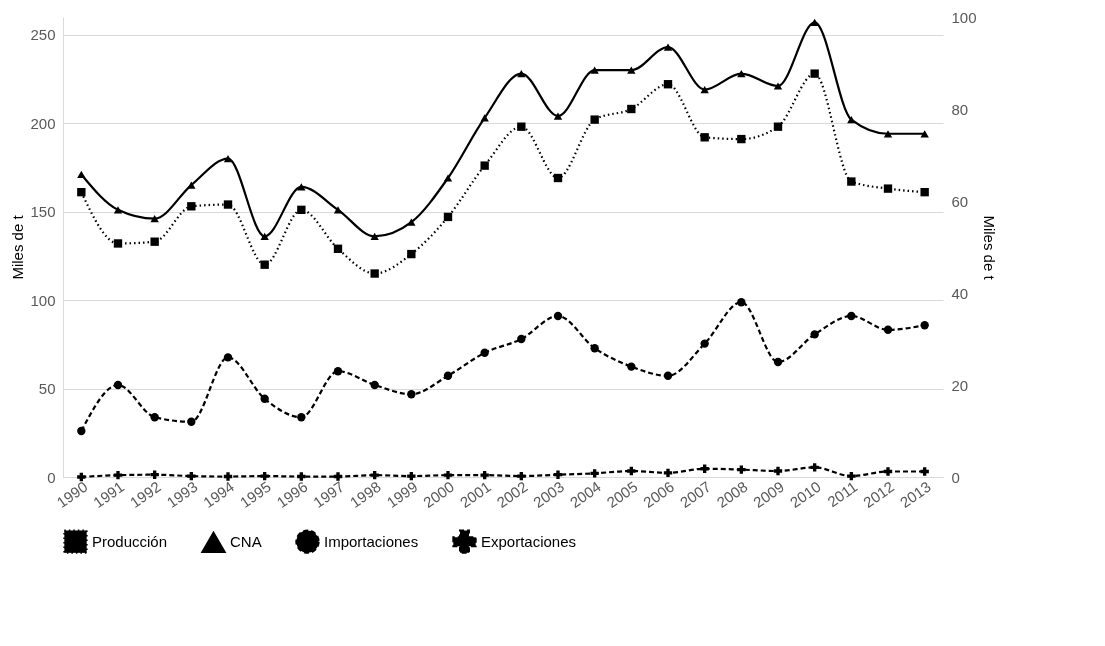 The image size is (1105, 646). I want to click on x-tick-label: 2001, so click(475, 494).